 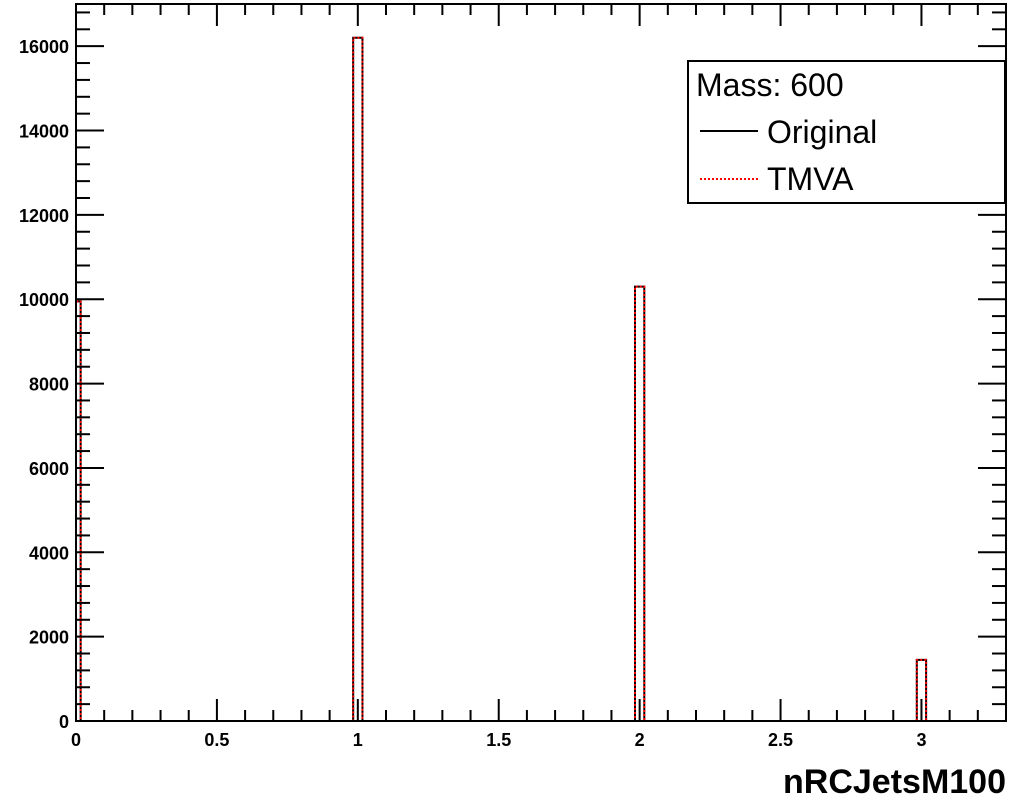 I want to click on y-tick-label: 14000, so click(x=44, y=132).